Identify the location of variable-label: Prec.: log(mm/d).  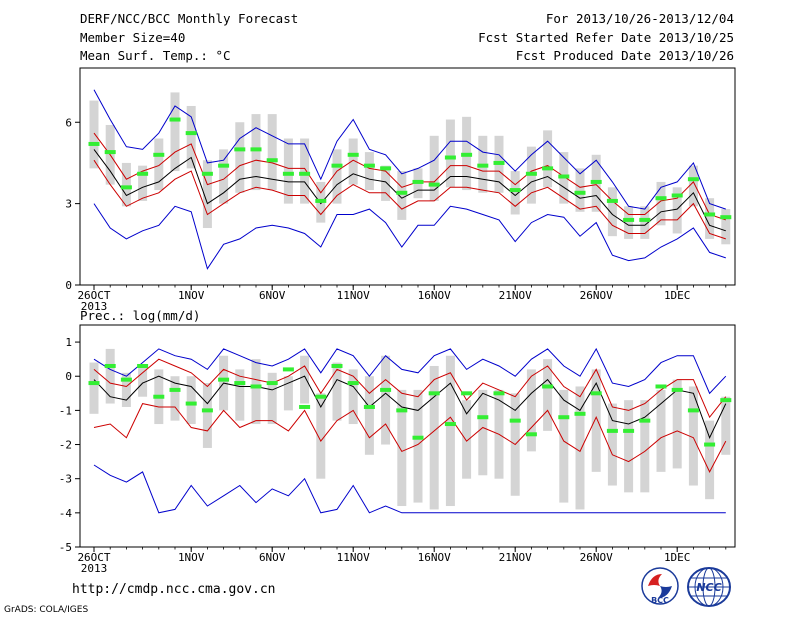
(140, 315).